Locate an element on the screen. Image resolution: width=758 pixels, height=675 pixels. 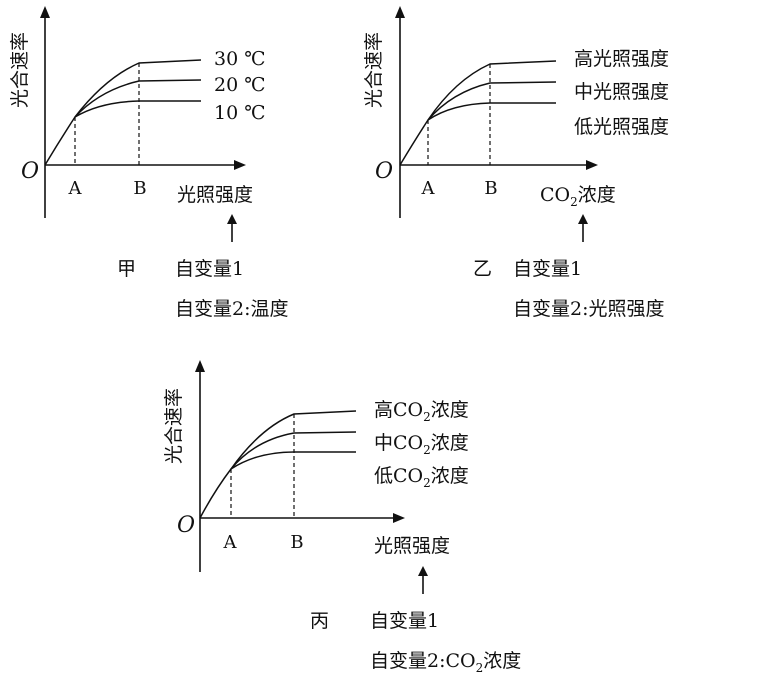
x-axis-label: CO2浓度 is located at coordinates (578, 196).